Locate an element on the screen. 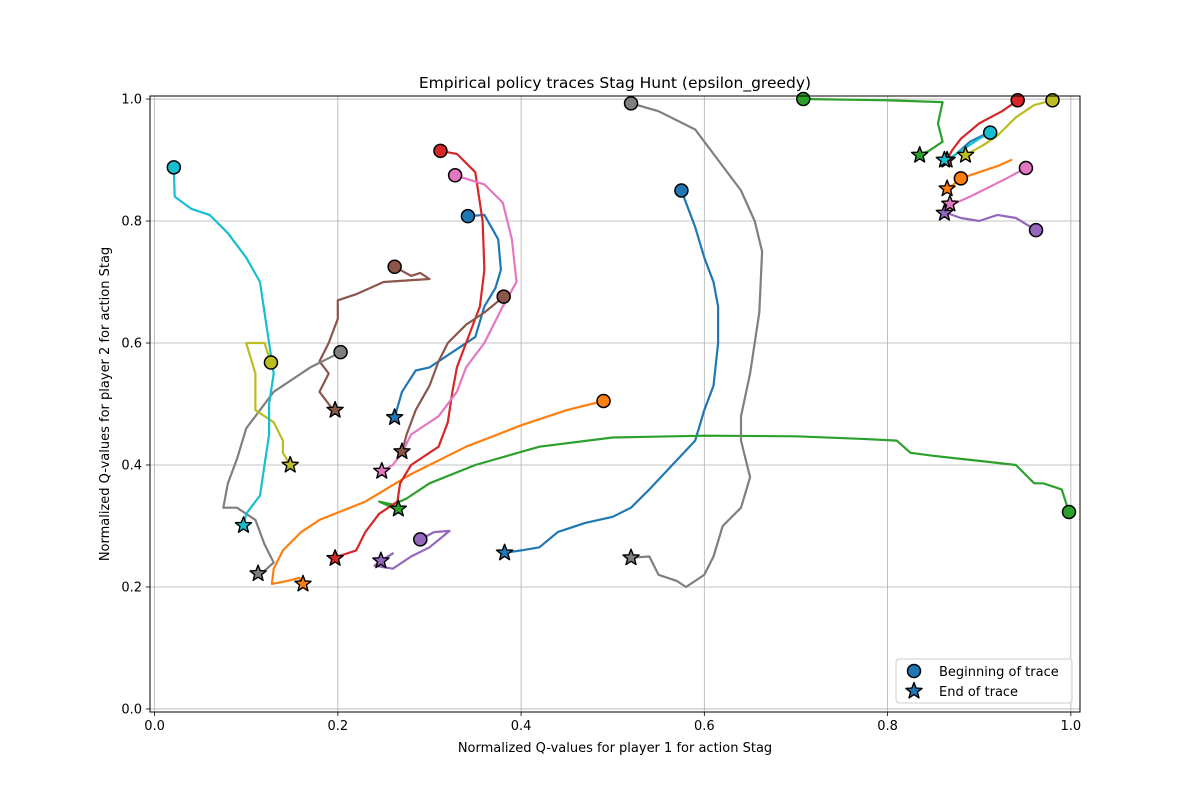  legend-label: Beginning of trace is located at coordinates (999, 672).